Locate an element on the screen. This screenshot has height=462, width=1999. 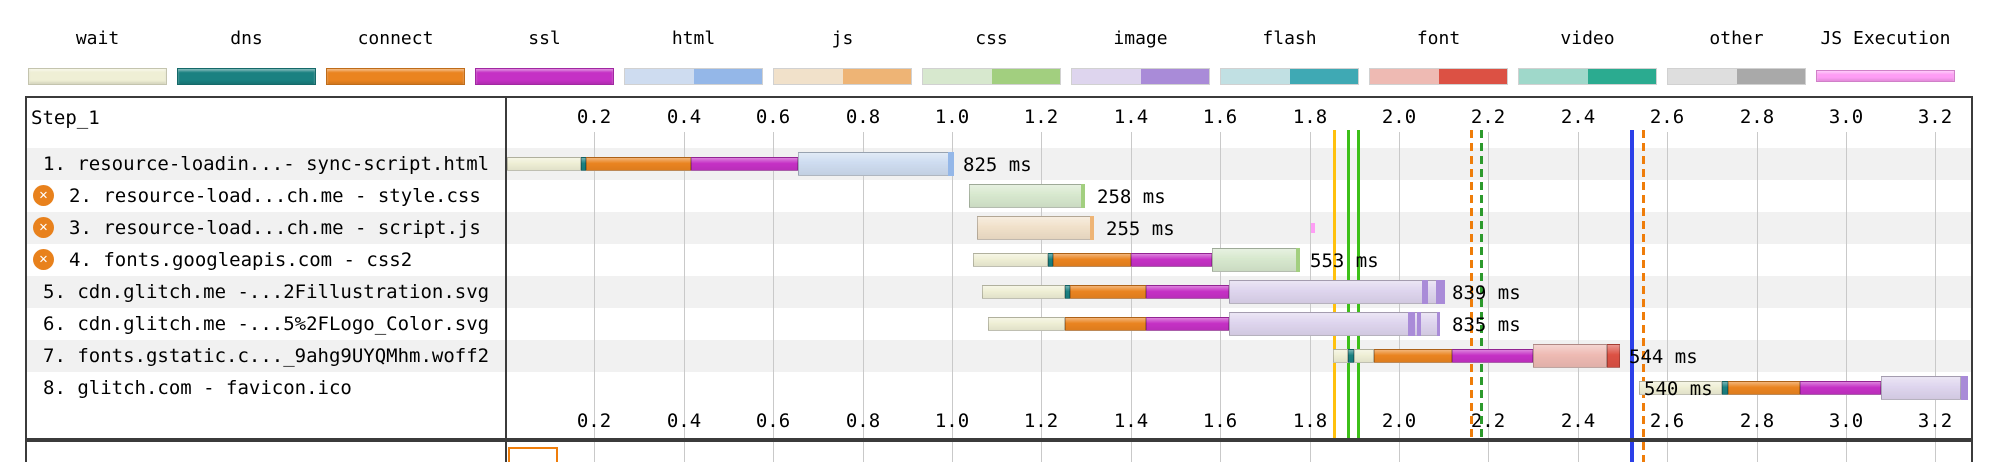
legend-swatch-js is located at coordinates (842, 76).